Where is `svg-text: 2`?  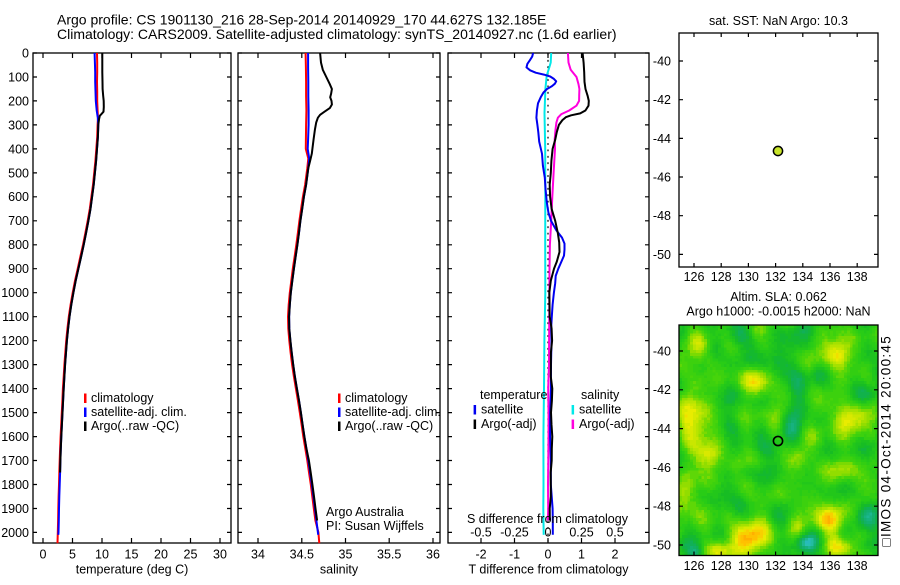 svg-text: 2 is located at coordinates (615, 554).